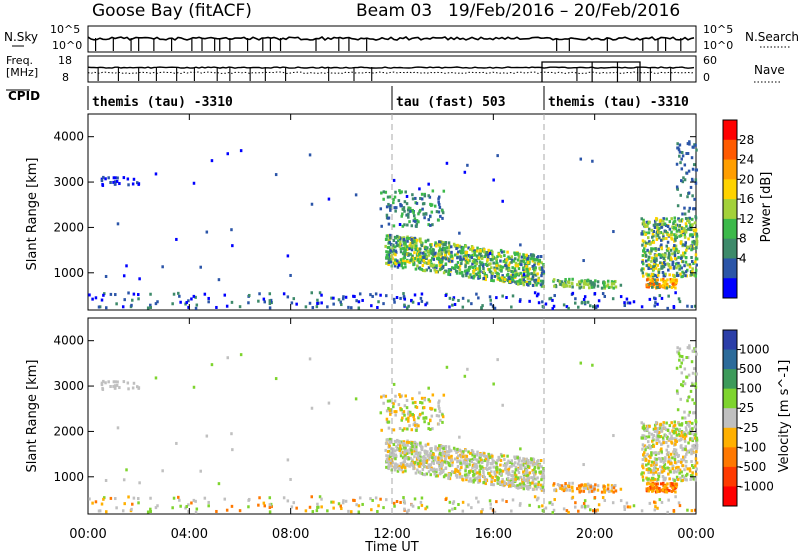 This screenshot has height=554, width=800. What do you see at coordinates (730, 418) in the screenshot?
I see `velocity-colorbar-frame` at bounding box center [730, 418].